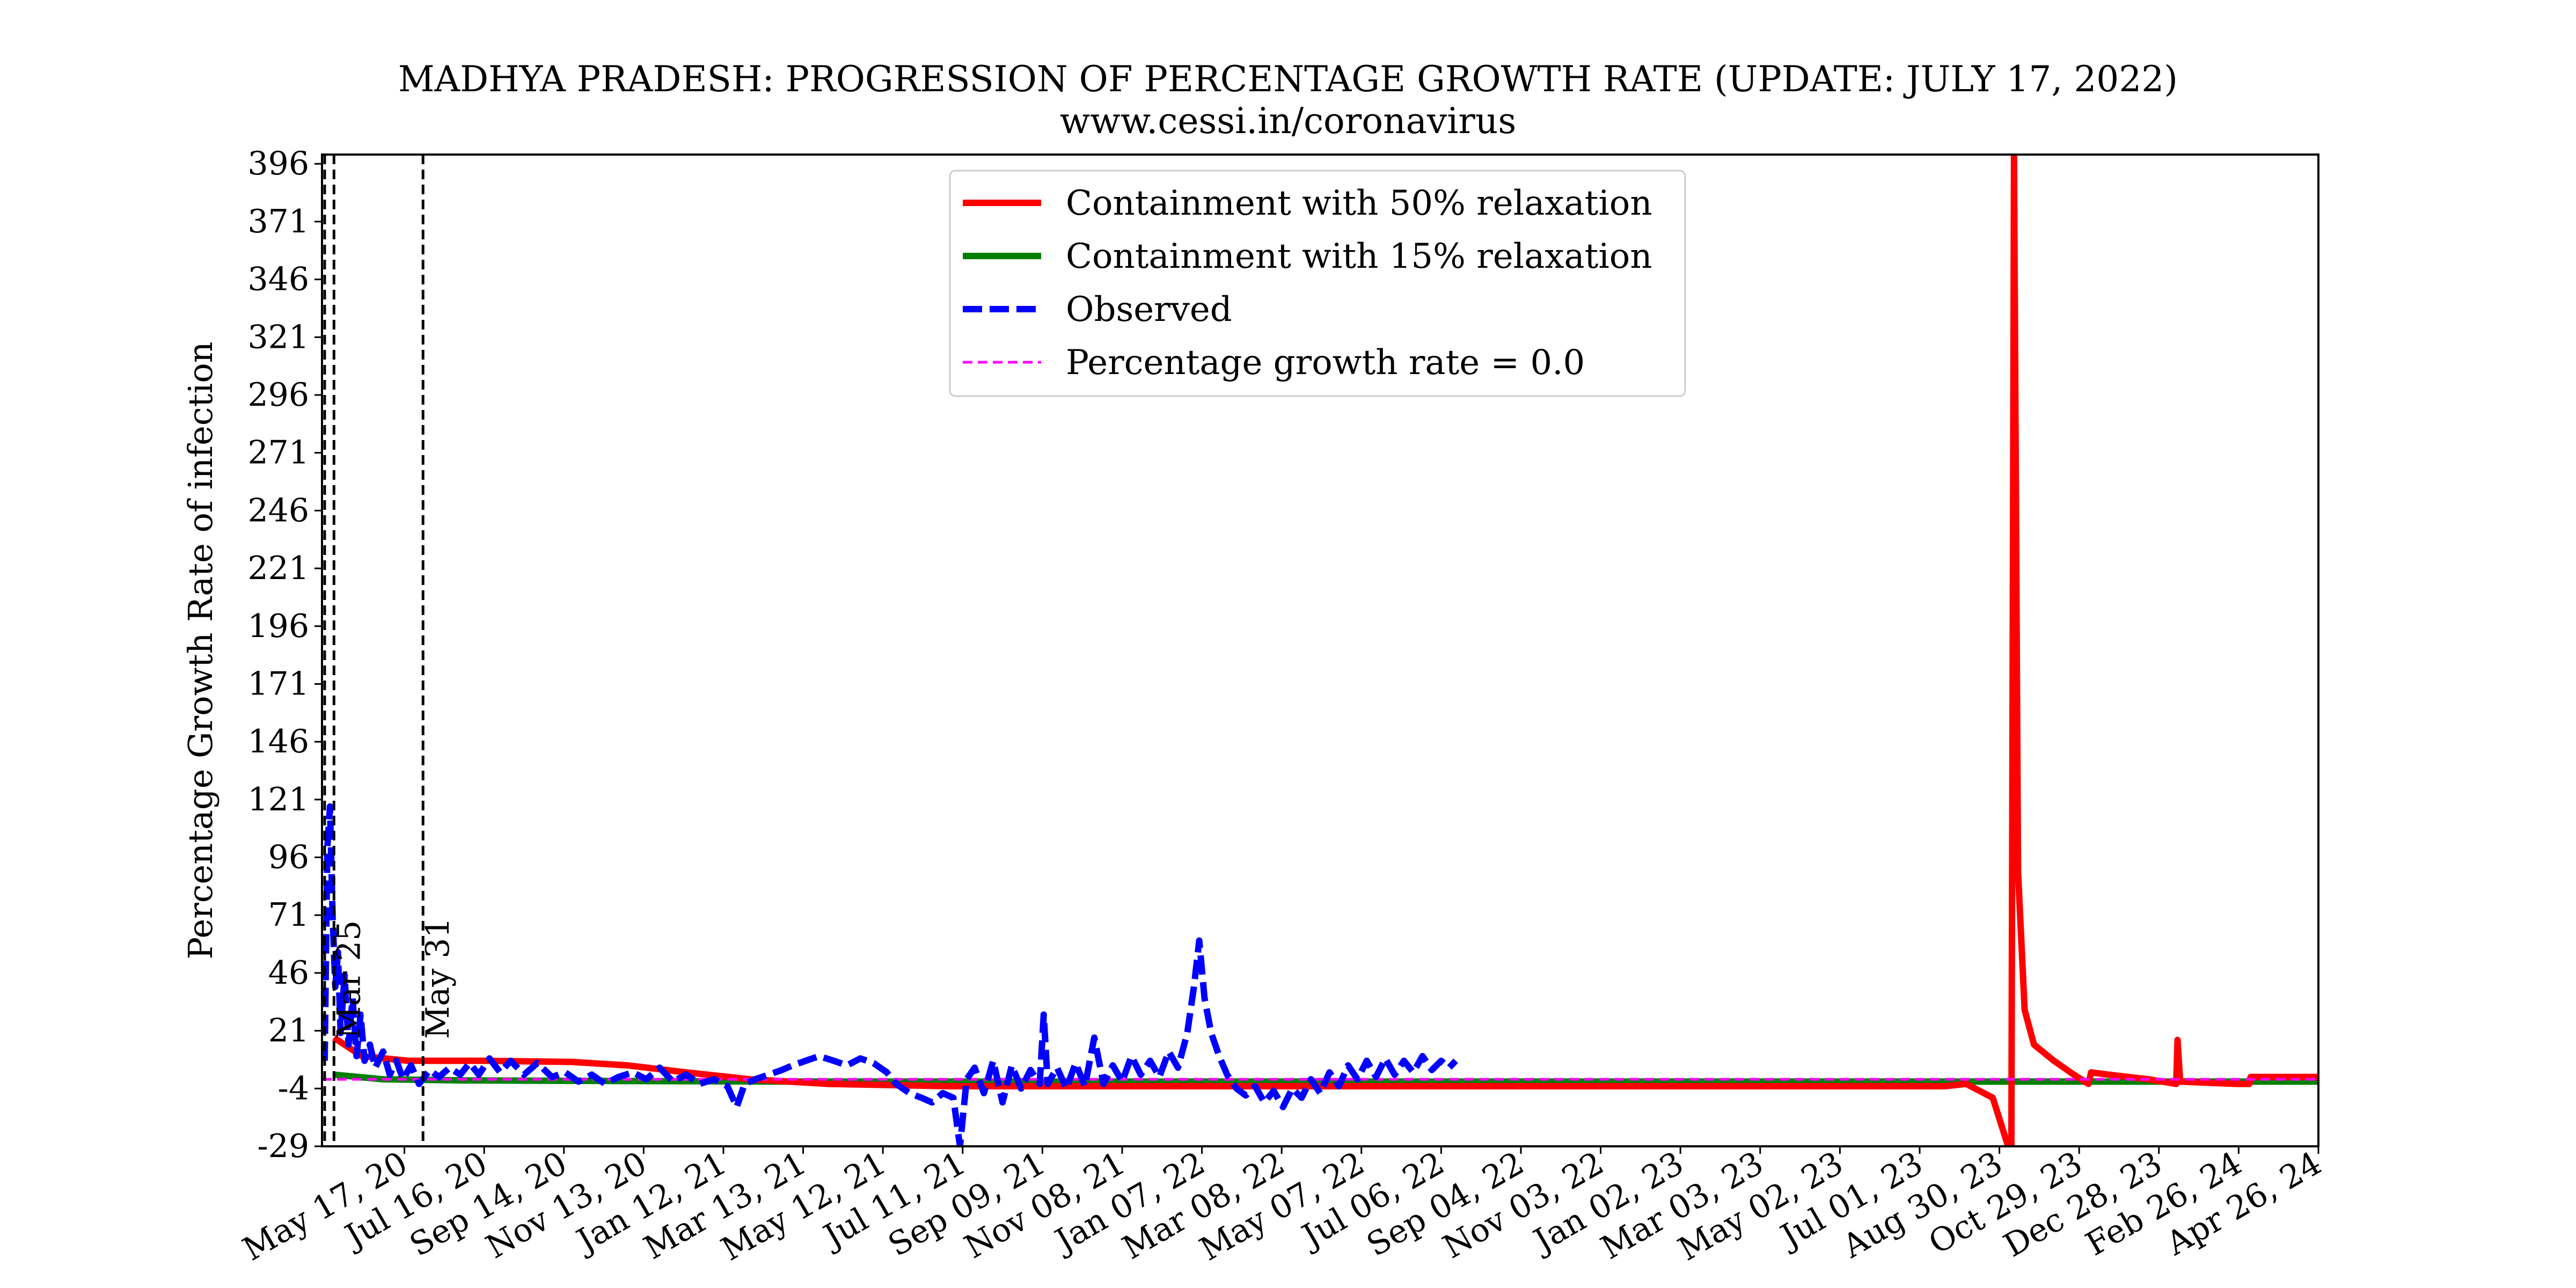  Describe the element at coordinates (349, 979) in the screenshot. I see `vline-label-1: Mar 25` at that location.